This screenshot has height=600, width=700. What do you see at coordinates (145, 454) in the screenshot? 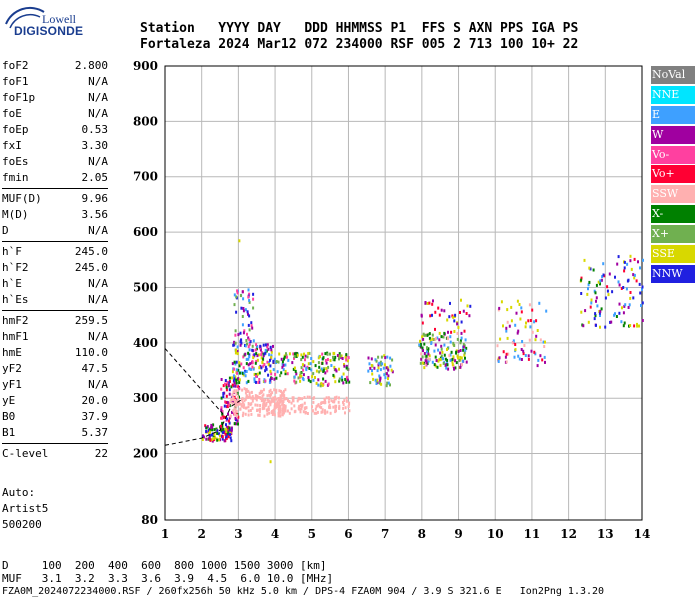
I see `y-tick-label: 200` at bounding box center [145, 454].